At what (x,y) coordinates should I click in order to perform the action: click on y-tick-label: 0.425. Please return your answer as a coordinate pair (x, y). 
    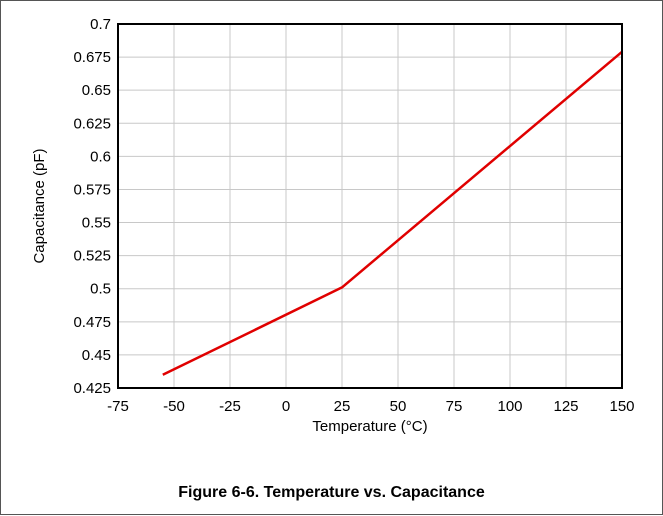
    Looking at the image, I should click on (92, 388).